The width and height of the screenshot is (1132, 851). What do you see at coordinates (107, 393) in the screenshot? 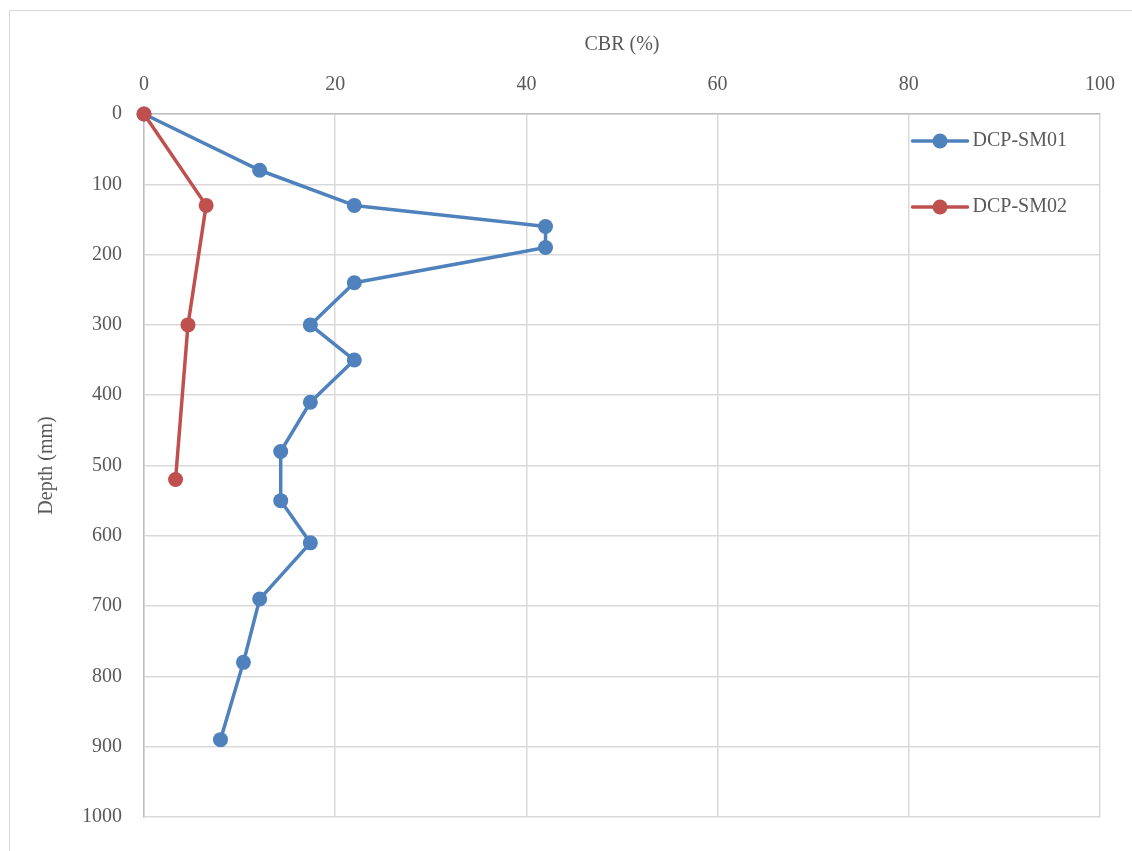
I see `y-tick-label: 400` at bounding box center [107, 393].